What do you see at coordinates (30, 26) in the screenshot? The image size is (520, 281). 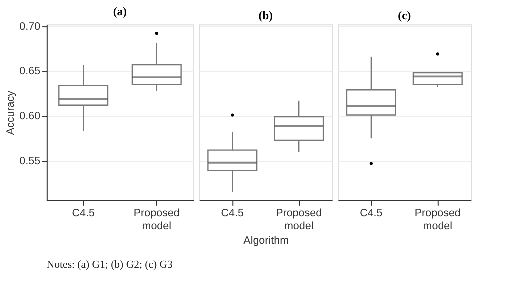 I see `y-tick-label: 0.70` at bounding box center [30, 26].